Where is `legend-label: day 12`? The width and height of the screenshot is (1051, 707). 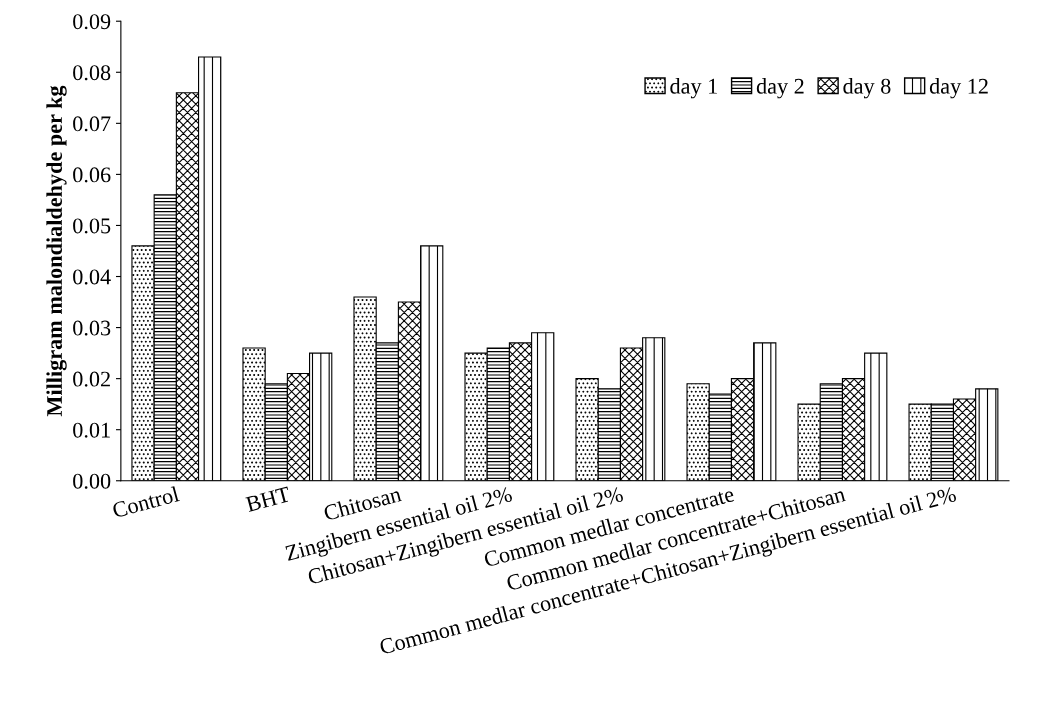
legend-label: day 12 is located at coordinates (958, 88).